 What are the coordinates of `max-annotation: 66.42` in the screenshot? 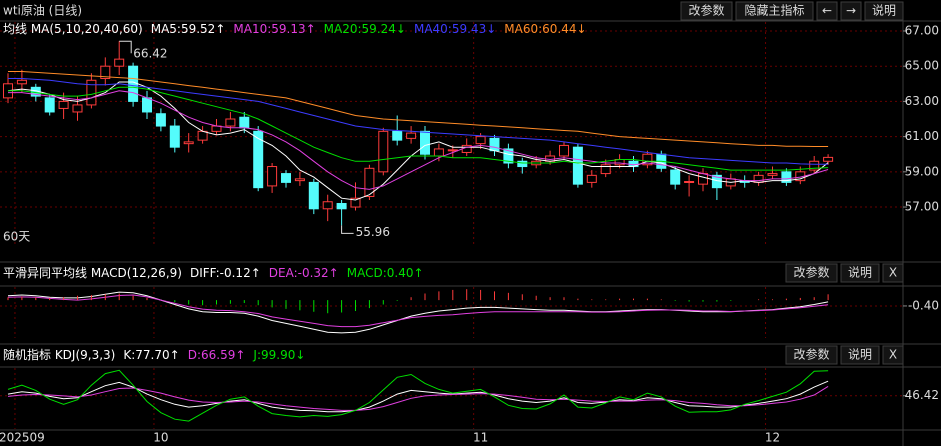 It's located at (150, 54).